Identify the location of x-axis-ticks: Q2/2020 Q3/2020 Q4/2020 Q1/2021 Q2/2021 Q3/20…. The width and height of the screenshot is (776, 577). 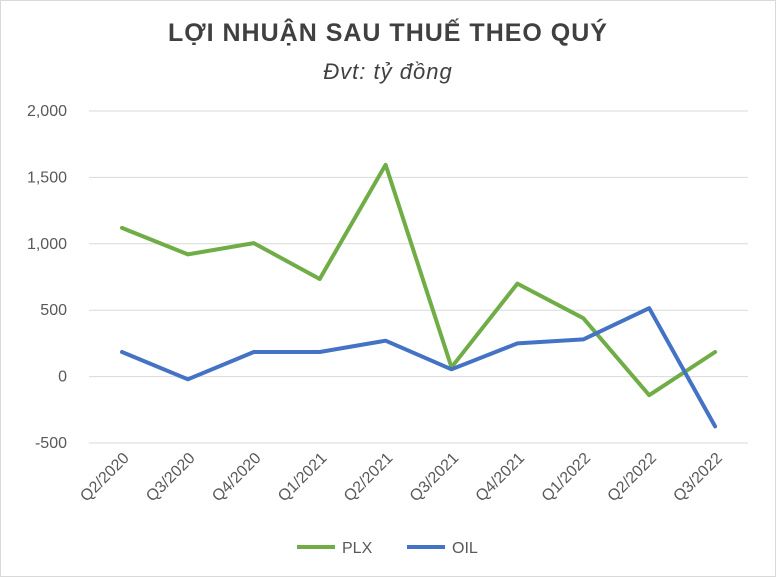
(401, 477).